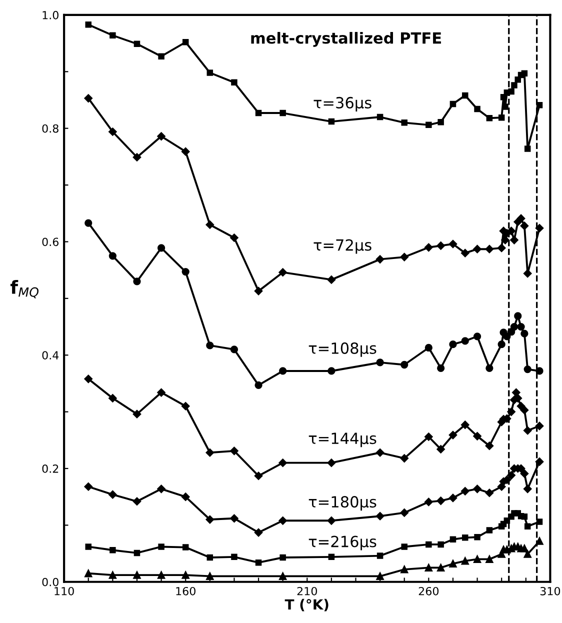 This screenshot has height=623, width=562. Describe the element at coordinates (50, 15) in the screenshot. I see `y-tick-label: 1.0` at that location.